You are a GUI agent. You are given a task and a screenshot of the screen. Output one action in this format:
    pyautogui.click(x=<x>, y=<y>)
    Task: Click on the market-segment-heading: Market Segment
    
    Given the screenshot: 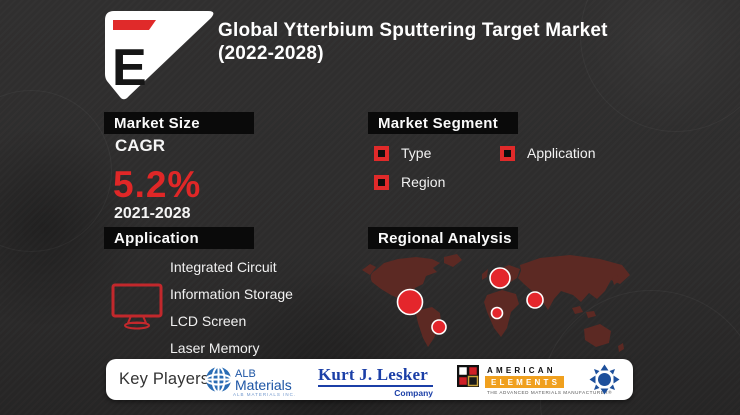 What is the action you would take?
    pyautogui.click(x=443, y=123)
    